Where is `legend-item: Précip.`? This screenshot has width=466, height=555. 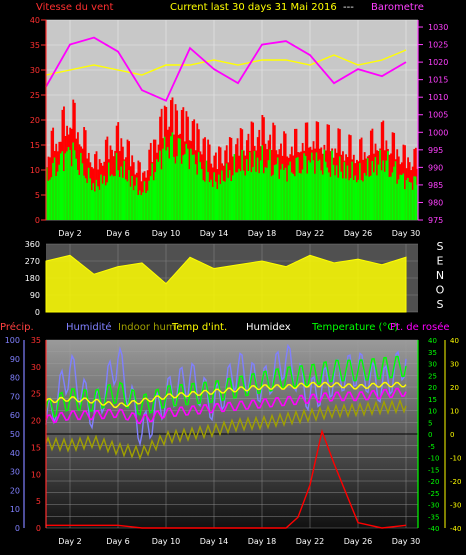
legend-item: Précip. is located at coordinates (17, 327).